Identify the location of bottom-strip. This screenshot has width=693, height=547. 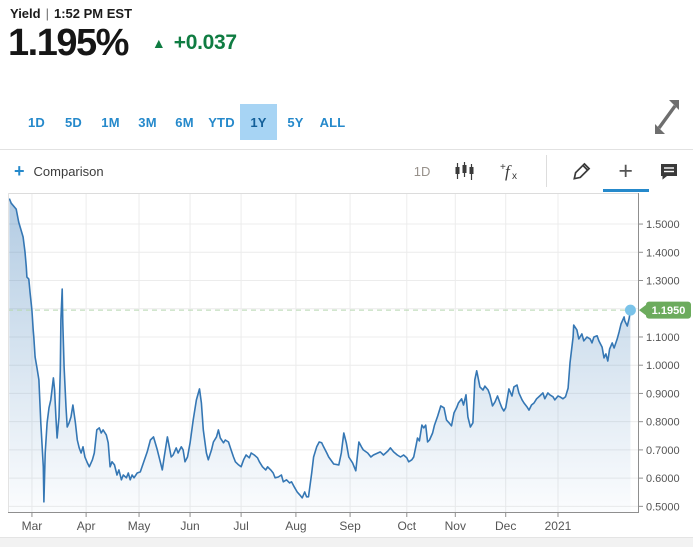
(346, 542).